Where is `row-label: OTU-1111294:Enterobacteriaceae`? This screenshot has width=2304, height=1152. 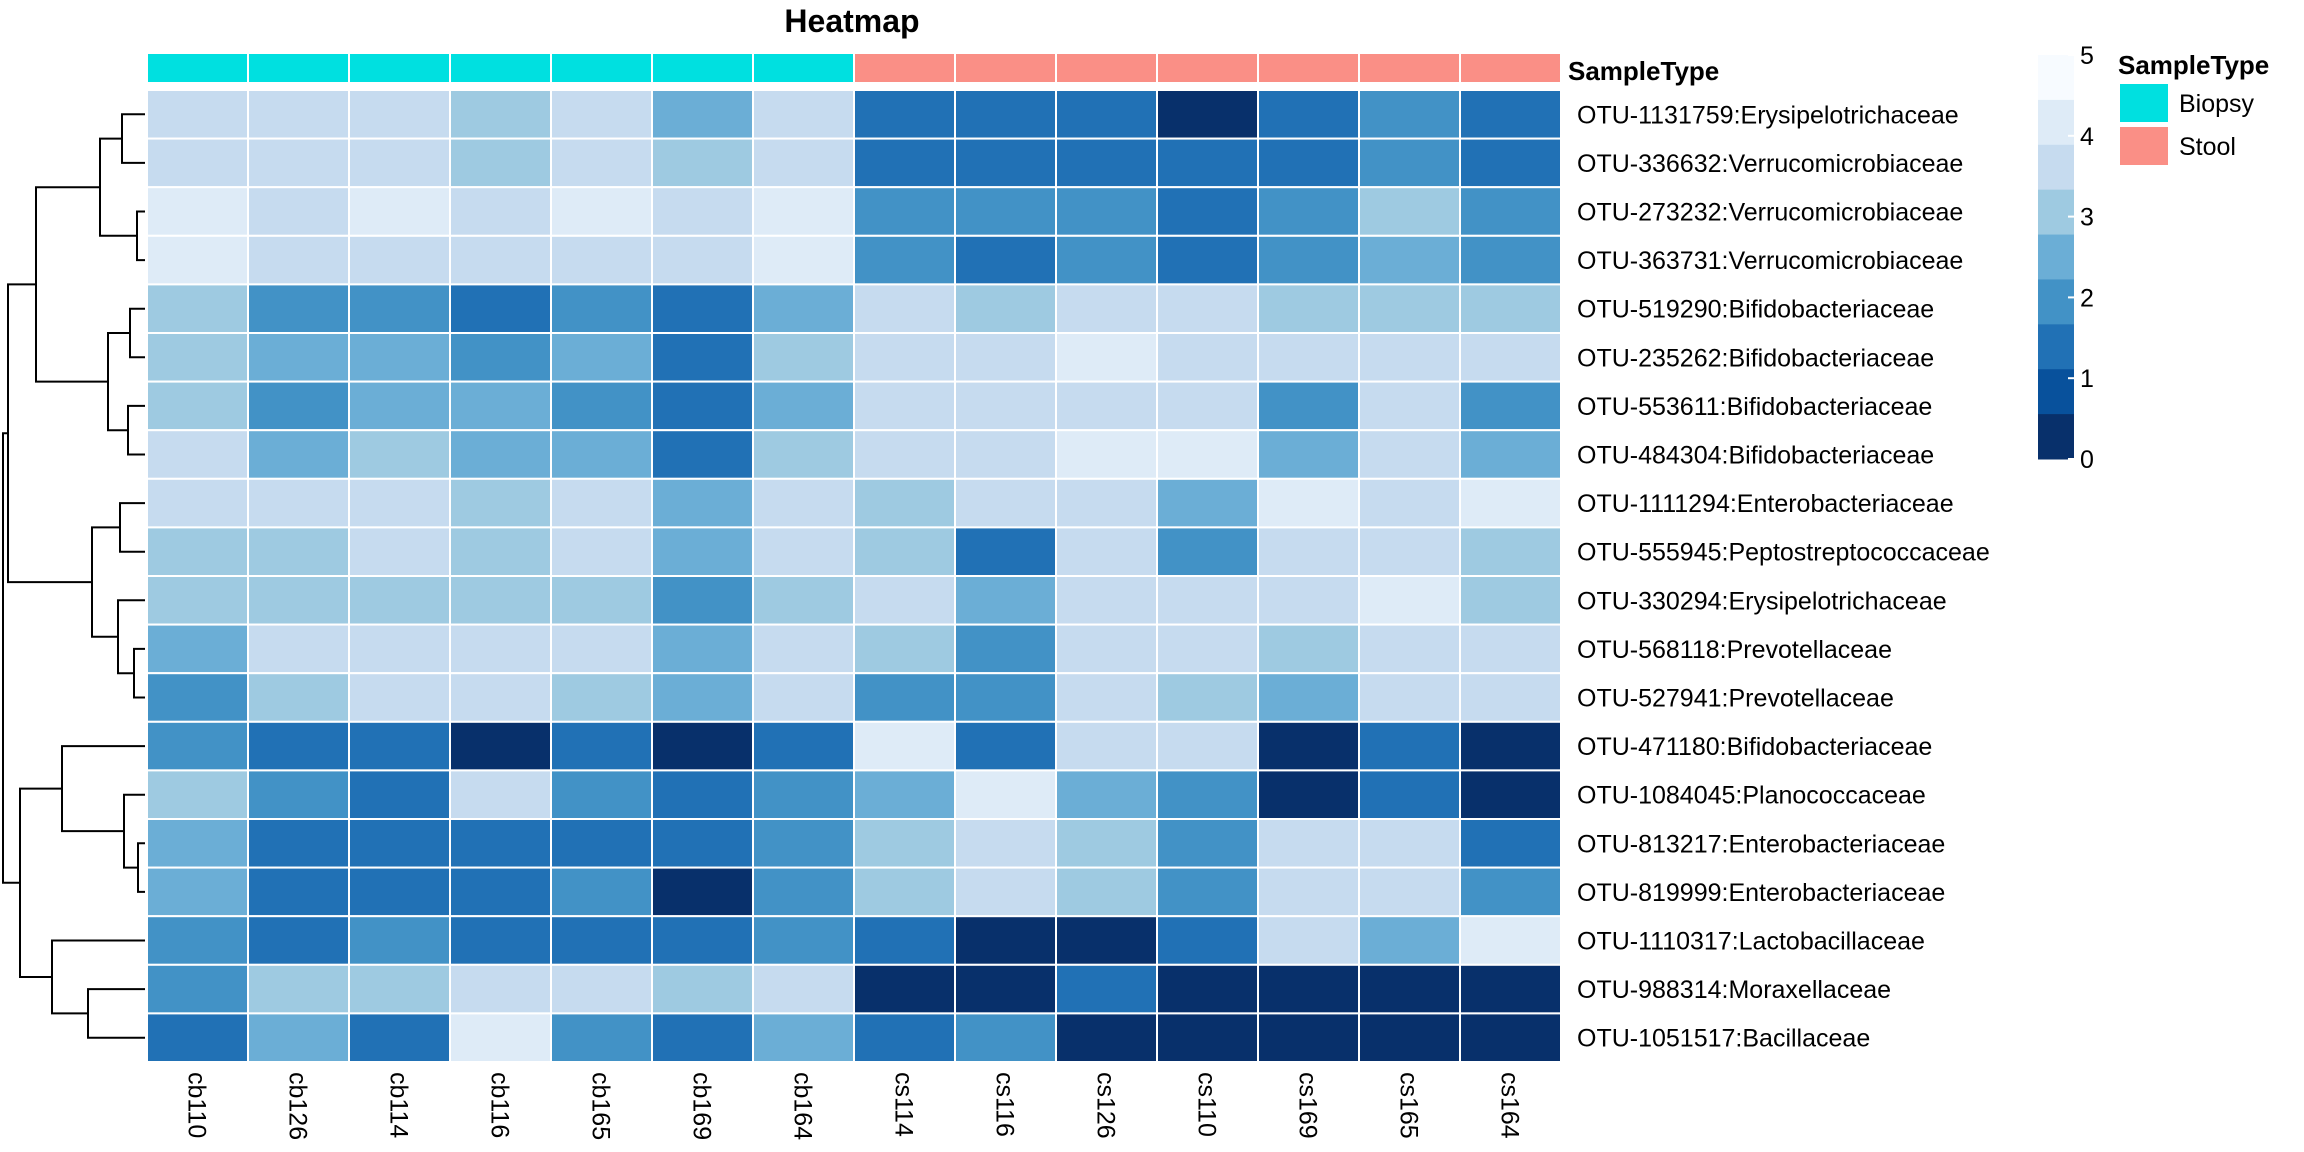 row-label: OTU-1111294:Enterobacteriaceae is located at coordinates (1765, 504).